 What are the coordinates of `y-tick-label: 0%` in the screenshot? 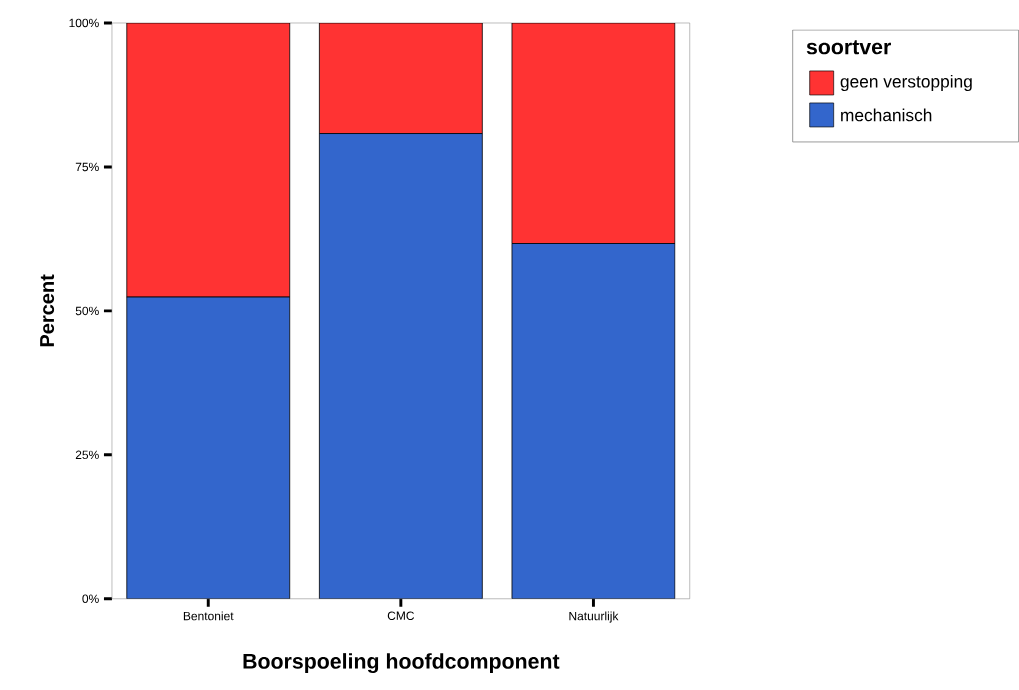 It's located at (90, 599).